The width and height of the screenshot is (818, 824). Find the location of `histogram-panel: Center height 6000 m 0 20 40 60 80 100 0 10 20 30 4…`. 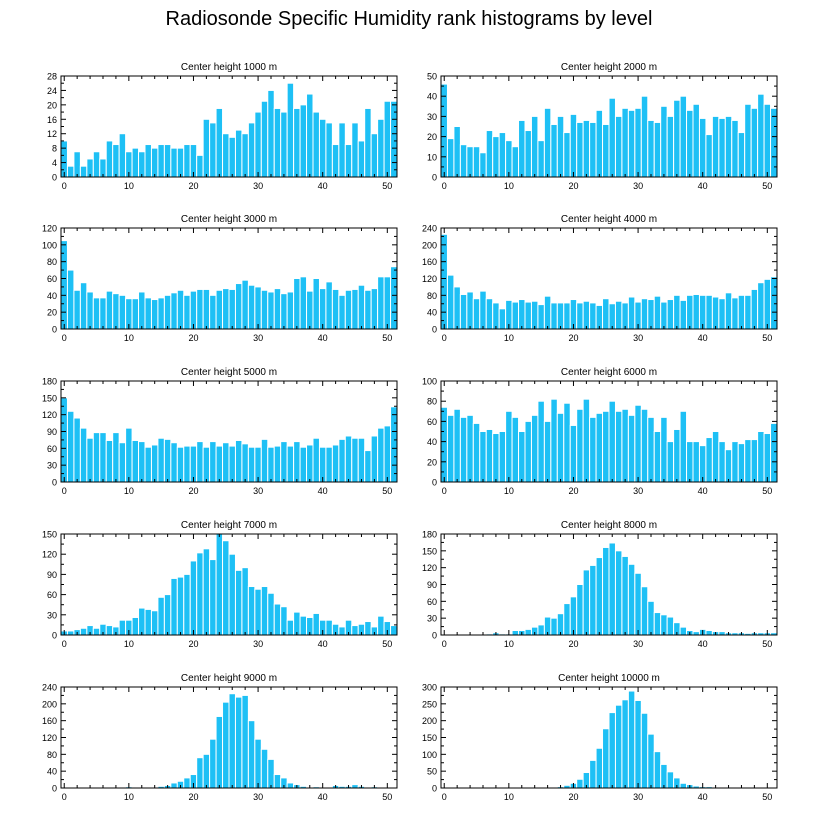

histogram-panel: Center height 6000 m 0 20 40 60 80 100 0 10 20 30 4… is located at coordinates (600, 431).